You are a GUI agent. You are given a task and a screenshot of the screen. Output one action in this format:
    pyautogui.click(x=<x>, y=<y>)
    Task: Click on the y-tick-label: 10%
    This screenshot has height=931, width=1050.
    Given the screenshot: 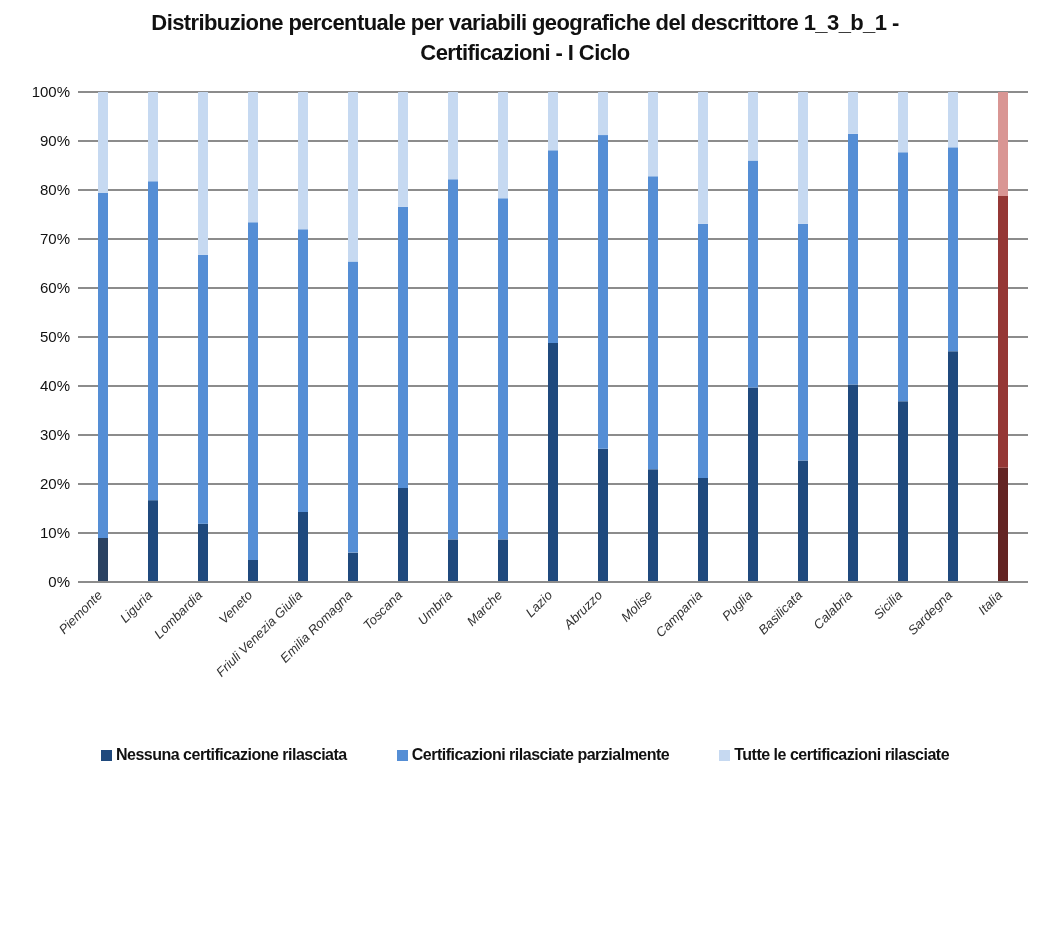 What is the action you would take?
    pyautogui.click(x=54, y=533)
    